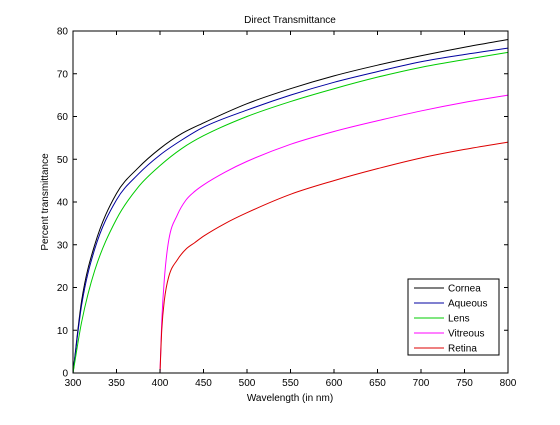 This screenshot has height=425, width=560. I want to click on legend-label: Vitreous, so click(466, 334).